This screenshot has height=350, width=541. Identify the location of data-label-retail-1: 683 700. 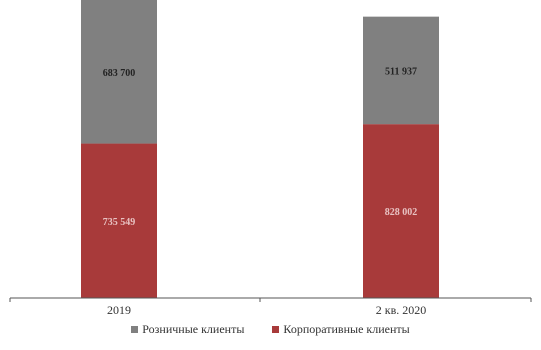
(119, 73).